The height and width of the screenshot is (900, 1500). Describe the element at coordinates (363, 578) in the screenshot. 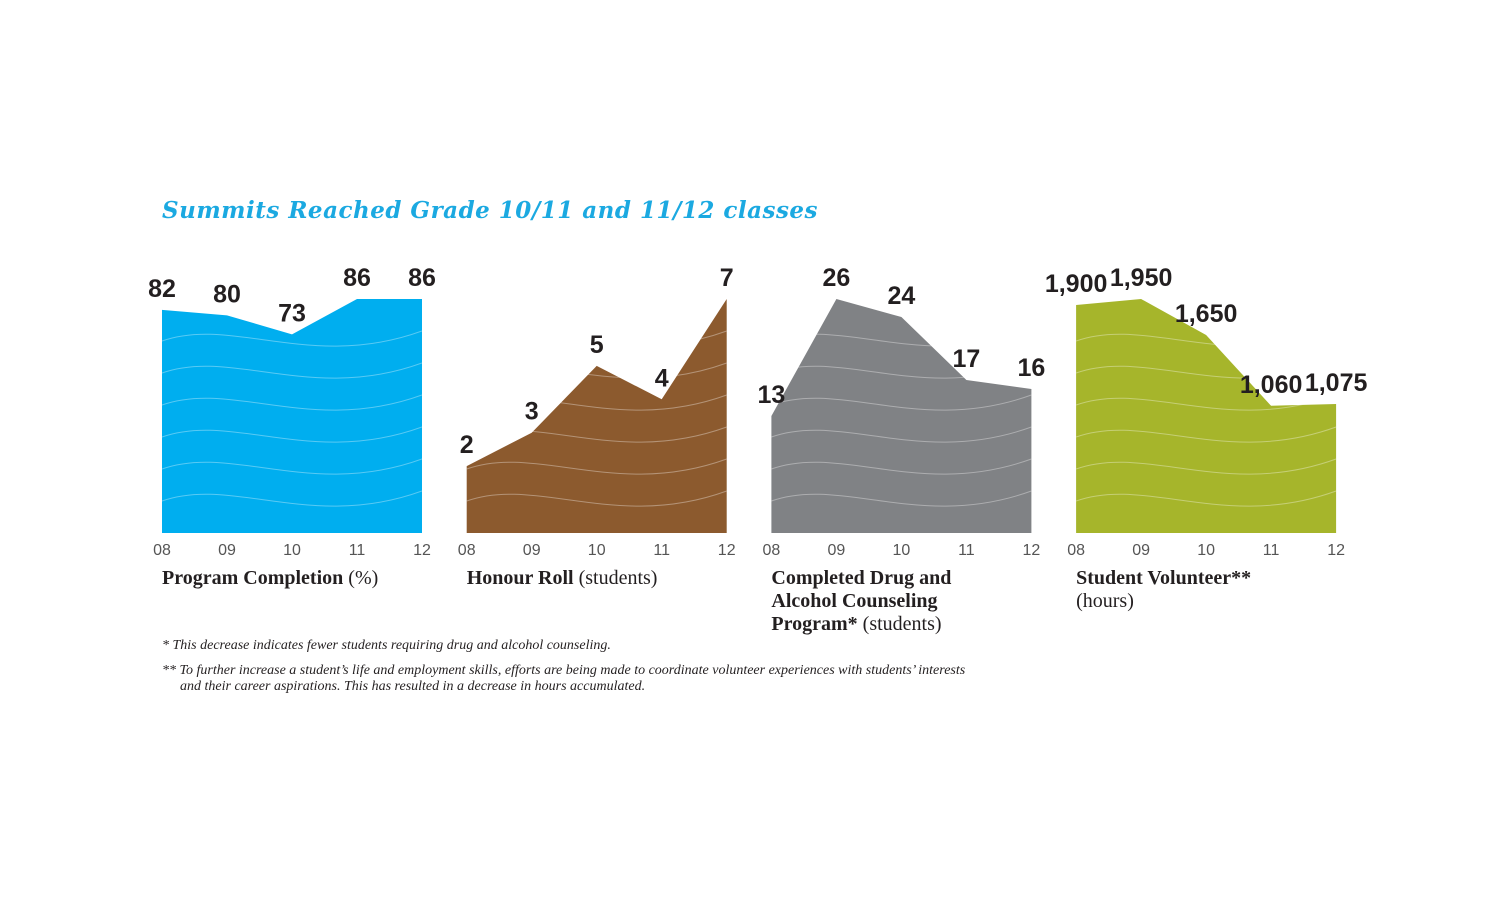

I see `chart-label-unit: (%)` at that location.